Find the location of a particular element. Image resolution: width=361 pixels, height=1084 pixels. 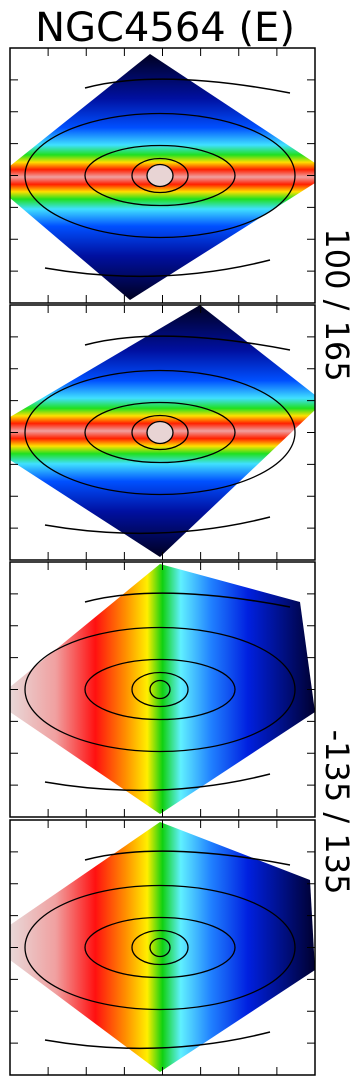

panel-label: 100 / 165 is located at coordinates (337, 304).